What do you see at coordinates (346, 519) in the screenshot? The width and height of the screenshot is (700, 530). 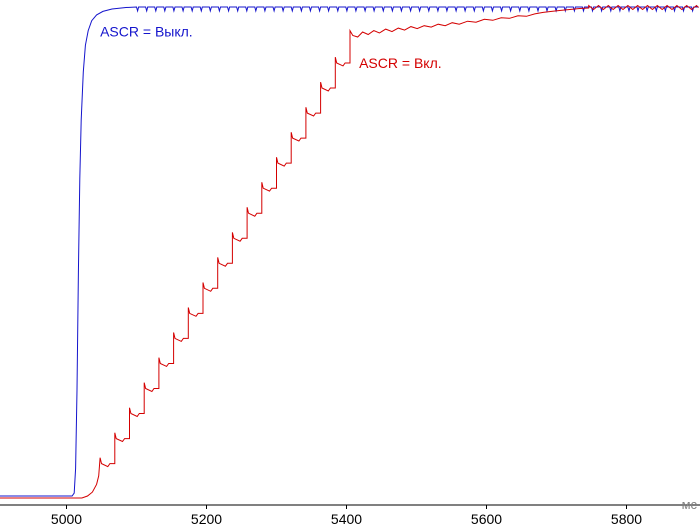 I see `x-axis-tick-label: 5400` at bounding box center [346, 519].